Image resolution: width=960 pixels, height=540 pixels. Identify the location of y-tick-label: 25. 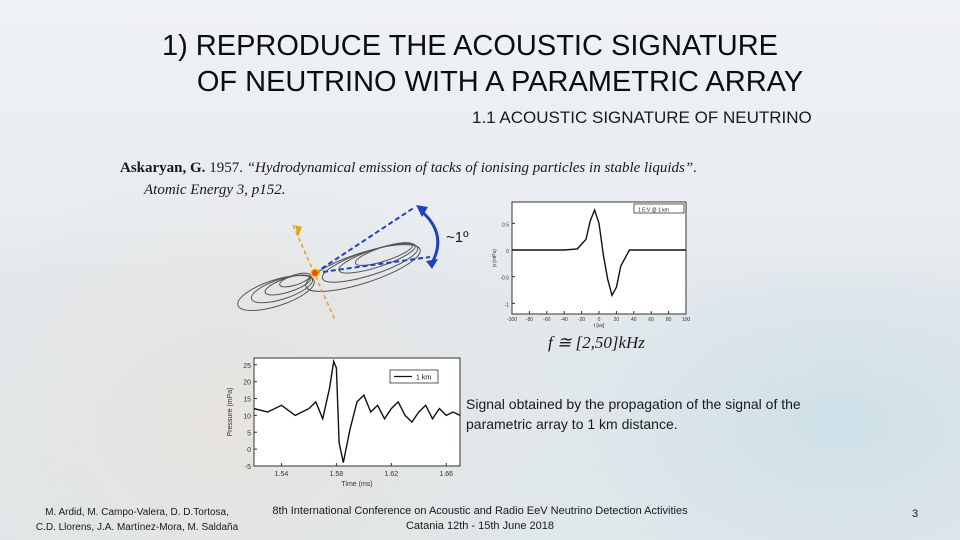
(247, 366).